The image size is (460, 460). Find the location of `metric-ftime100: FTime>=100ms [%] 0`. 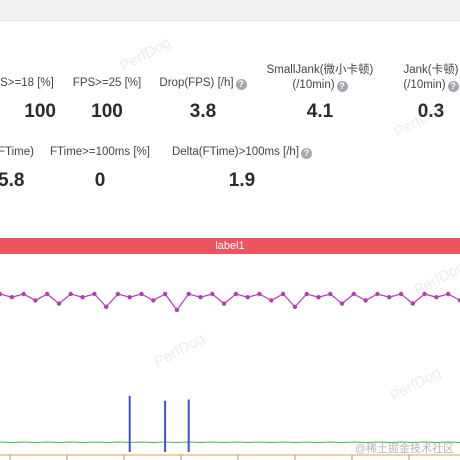

metric-ftime100: FTime>=100ms [%] 0 is located at coordinates (100, 168).